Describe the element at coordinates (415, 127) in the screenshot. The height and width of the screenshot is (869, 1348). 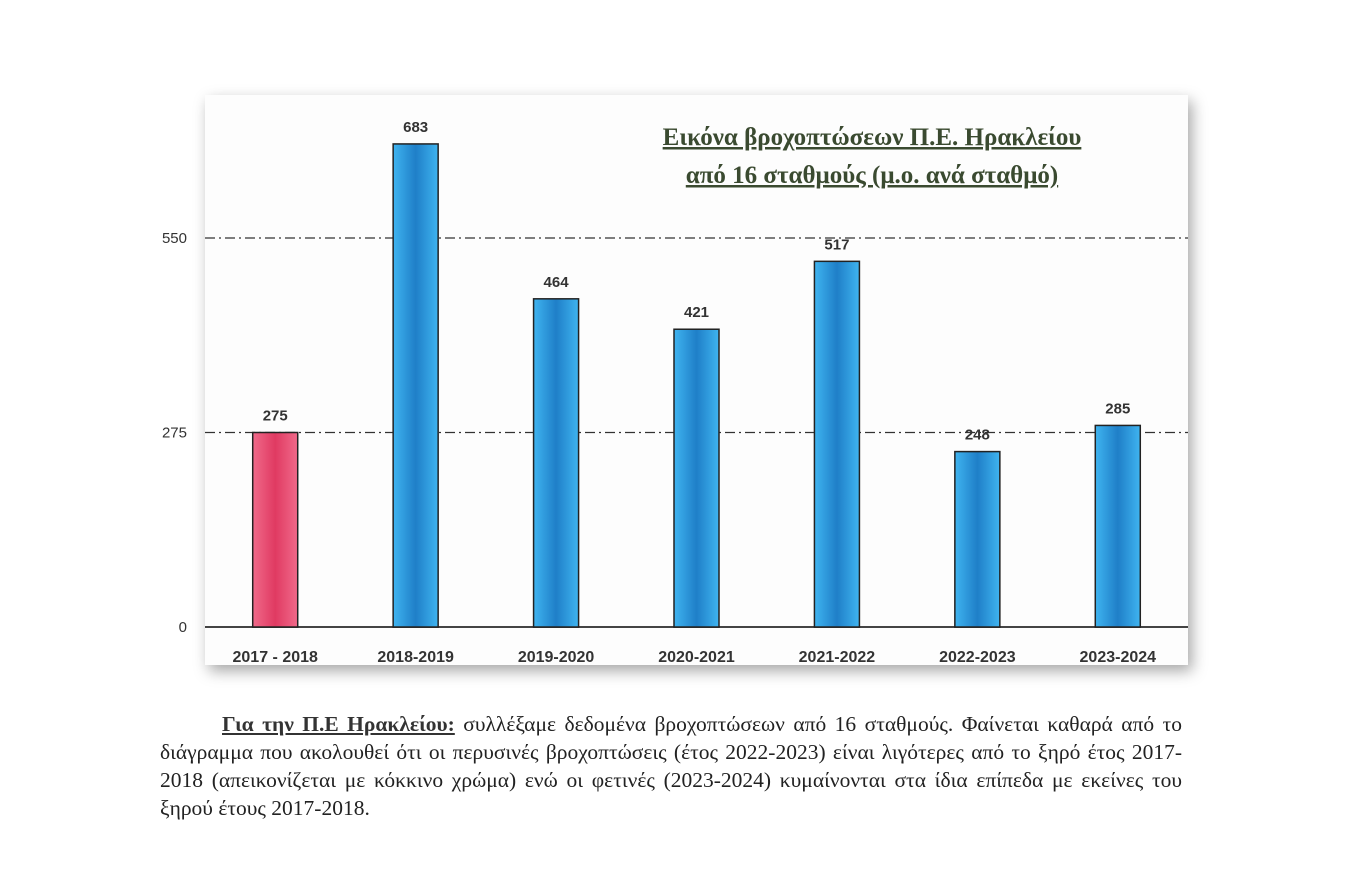
I see `data-label: 683` at that location.